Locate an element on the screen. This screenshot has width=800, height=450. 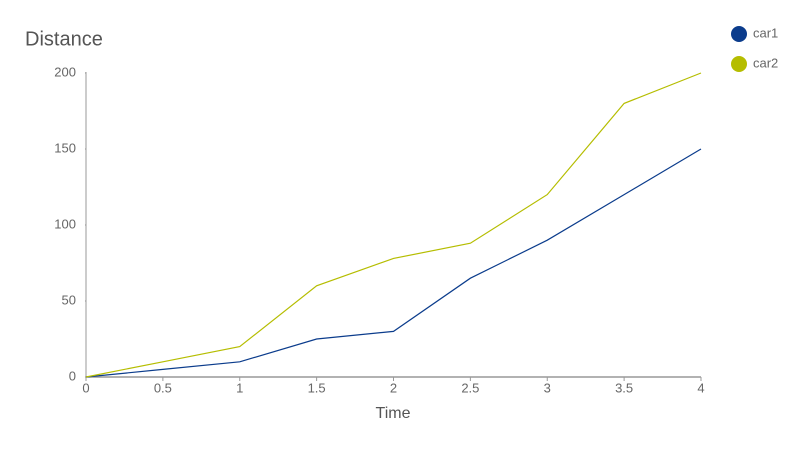
x-tick-label: 3.5 is located at coordinates (624, 387).